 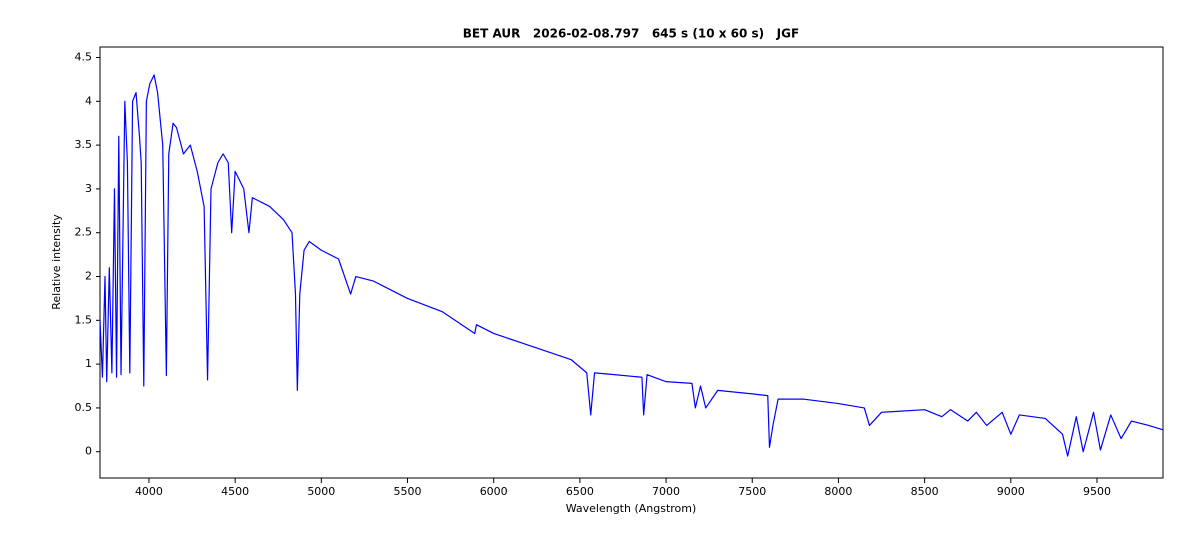 What do you see at coordinates (88, 188) in the screenshot?
I see `y-tick-label: 3` at bounding box center [88, 188].